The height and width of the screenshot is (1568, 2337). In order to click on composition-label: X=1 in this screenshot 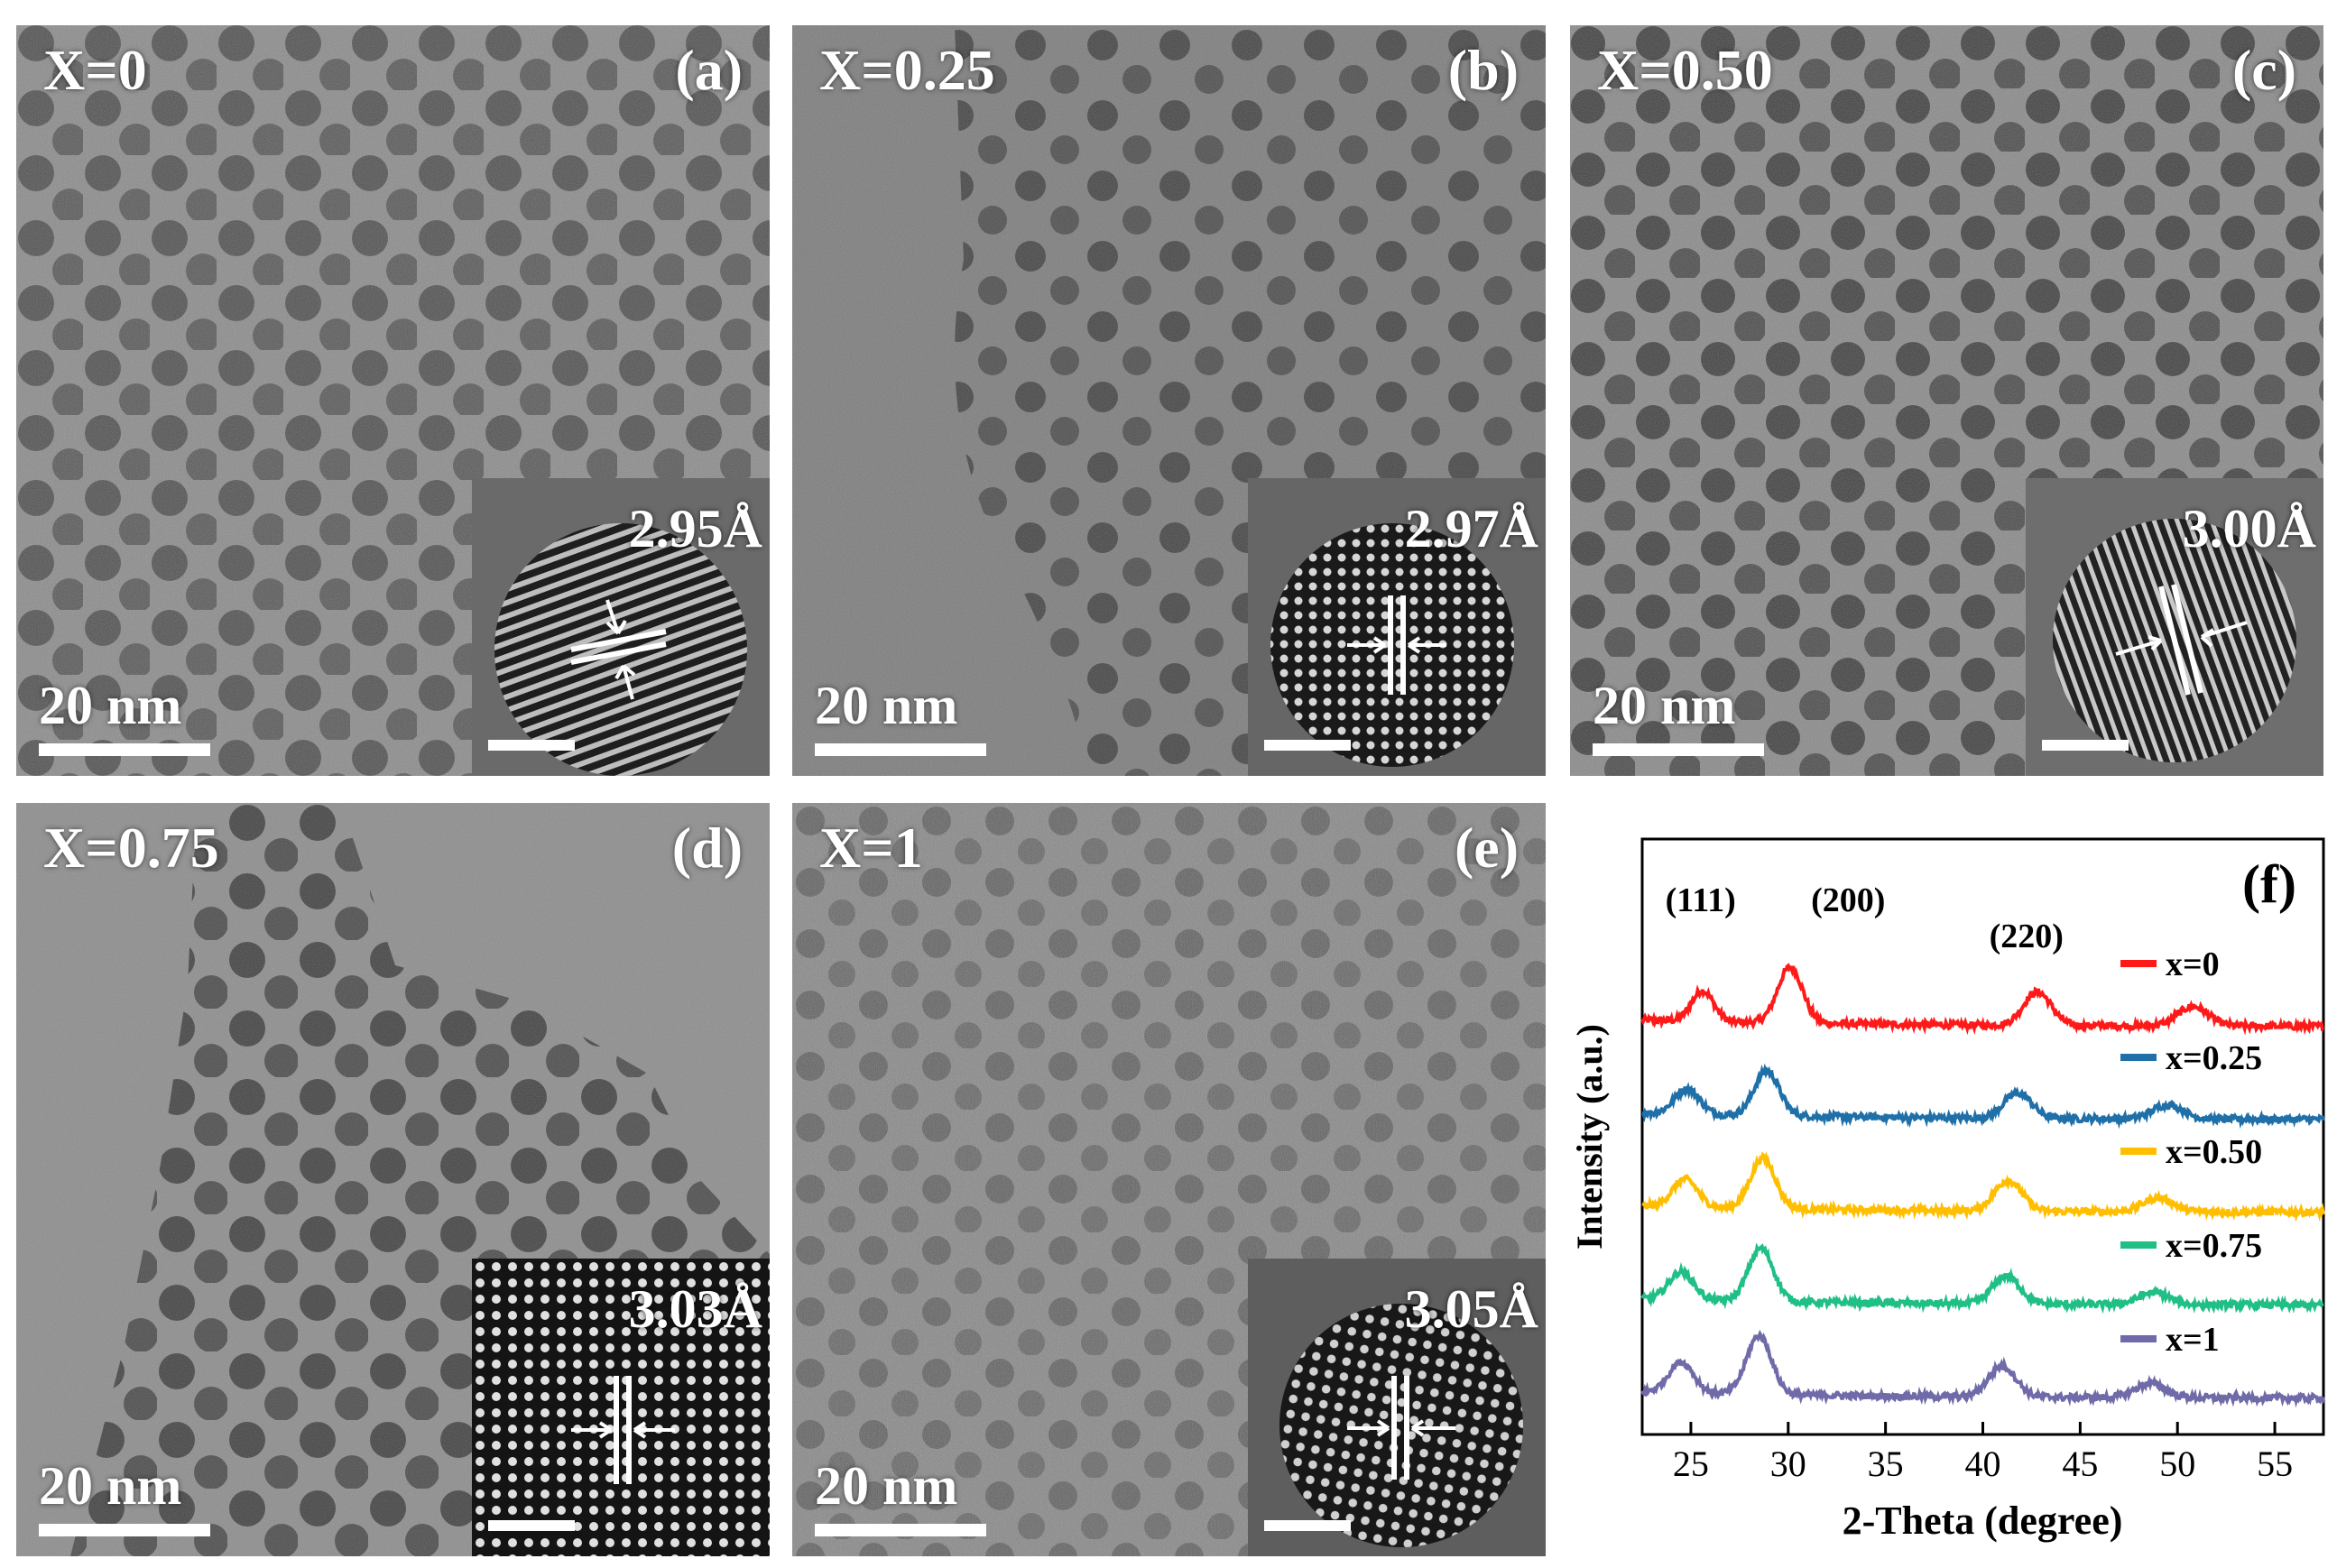, I will do `click(871, 848)`.